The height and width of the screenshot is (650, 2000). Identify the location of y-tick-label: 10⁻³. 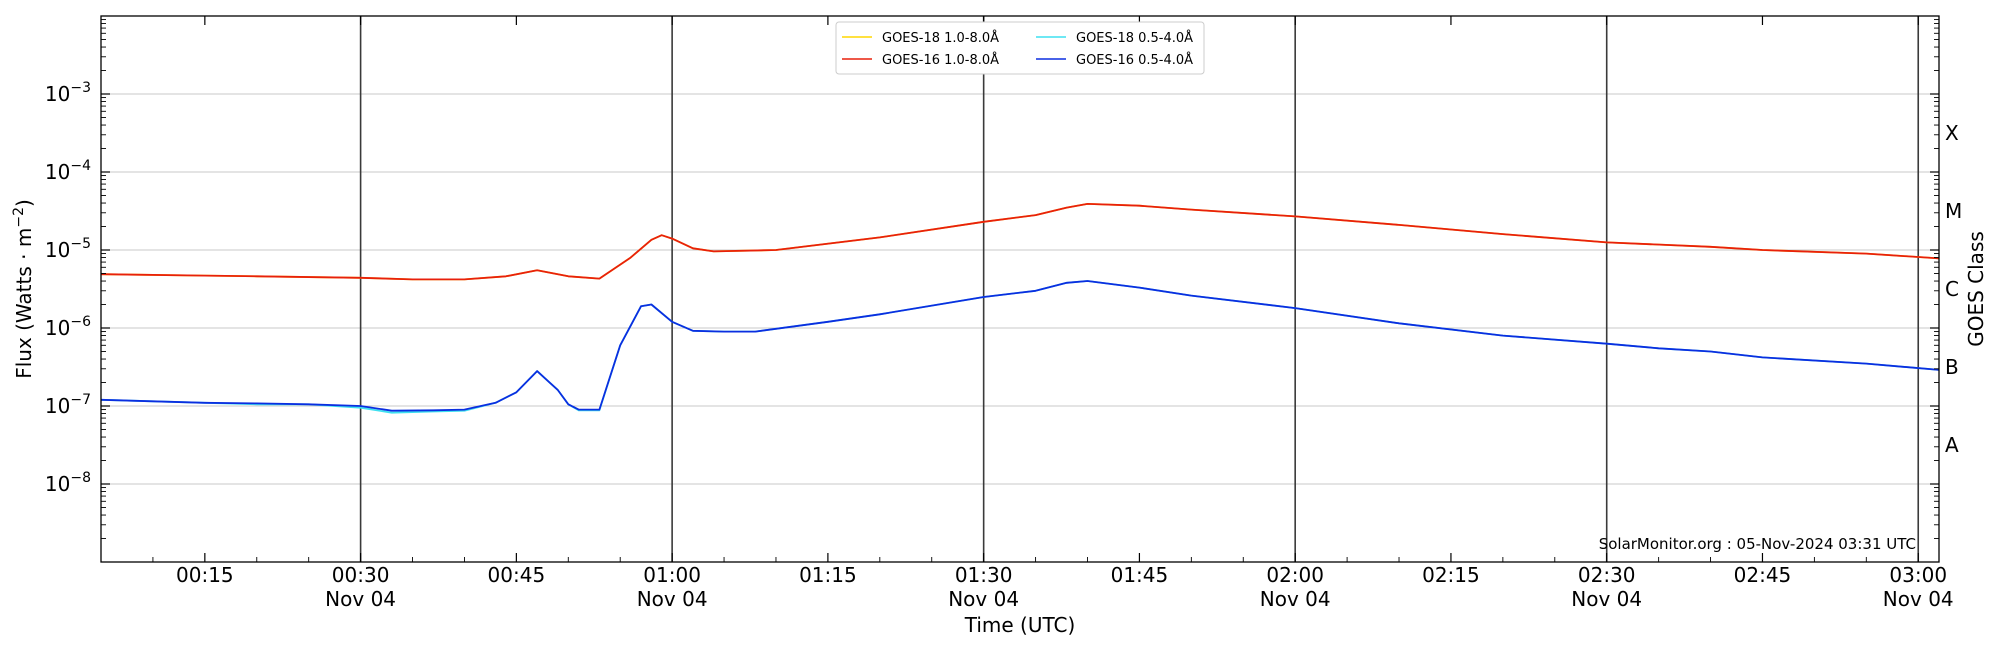
(68, 93).